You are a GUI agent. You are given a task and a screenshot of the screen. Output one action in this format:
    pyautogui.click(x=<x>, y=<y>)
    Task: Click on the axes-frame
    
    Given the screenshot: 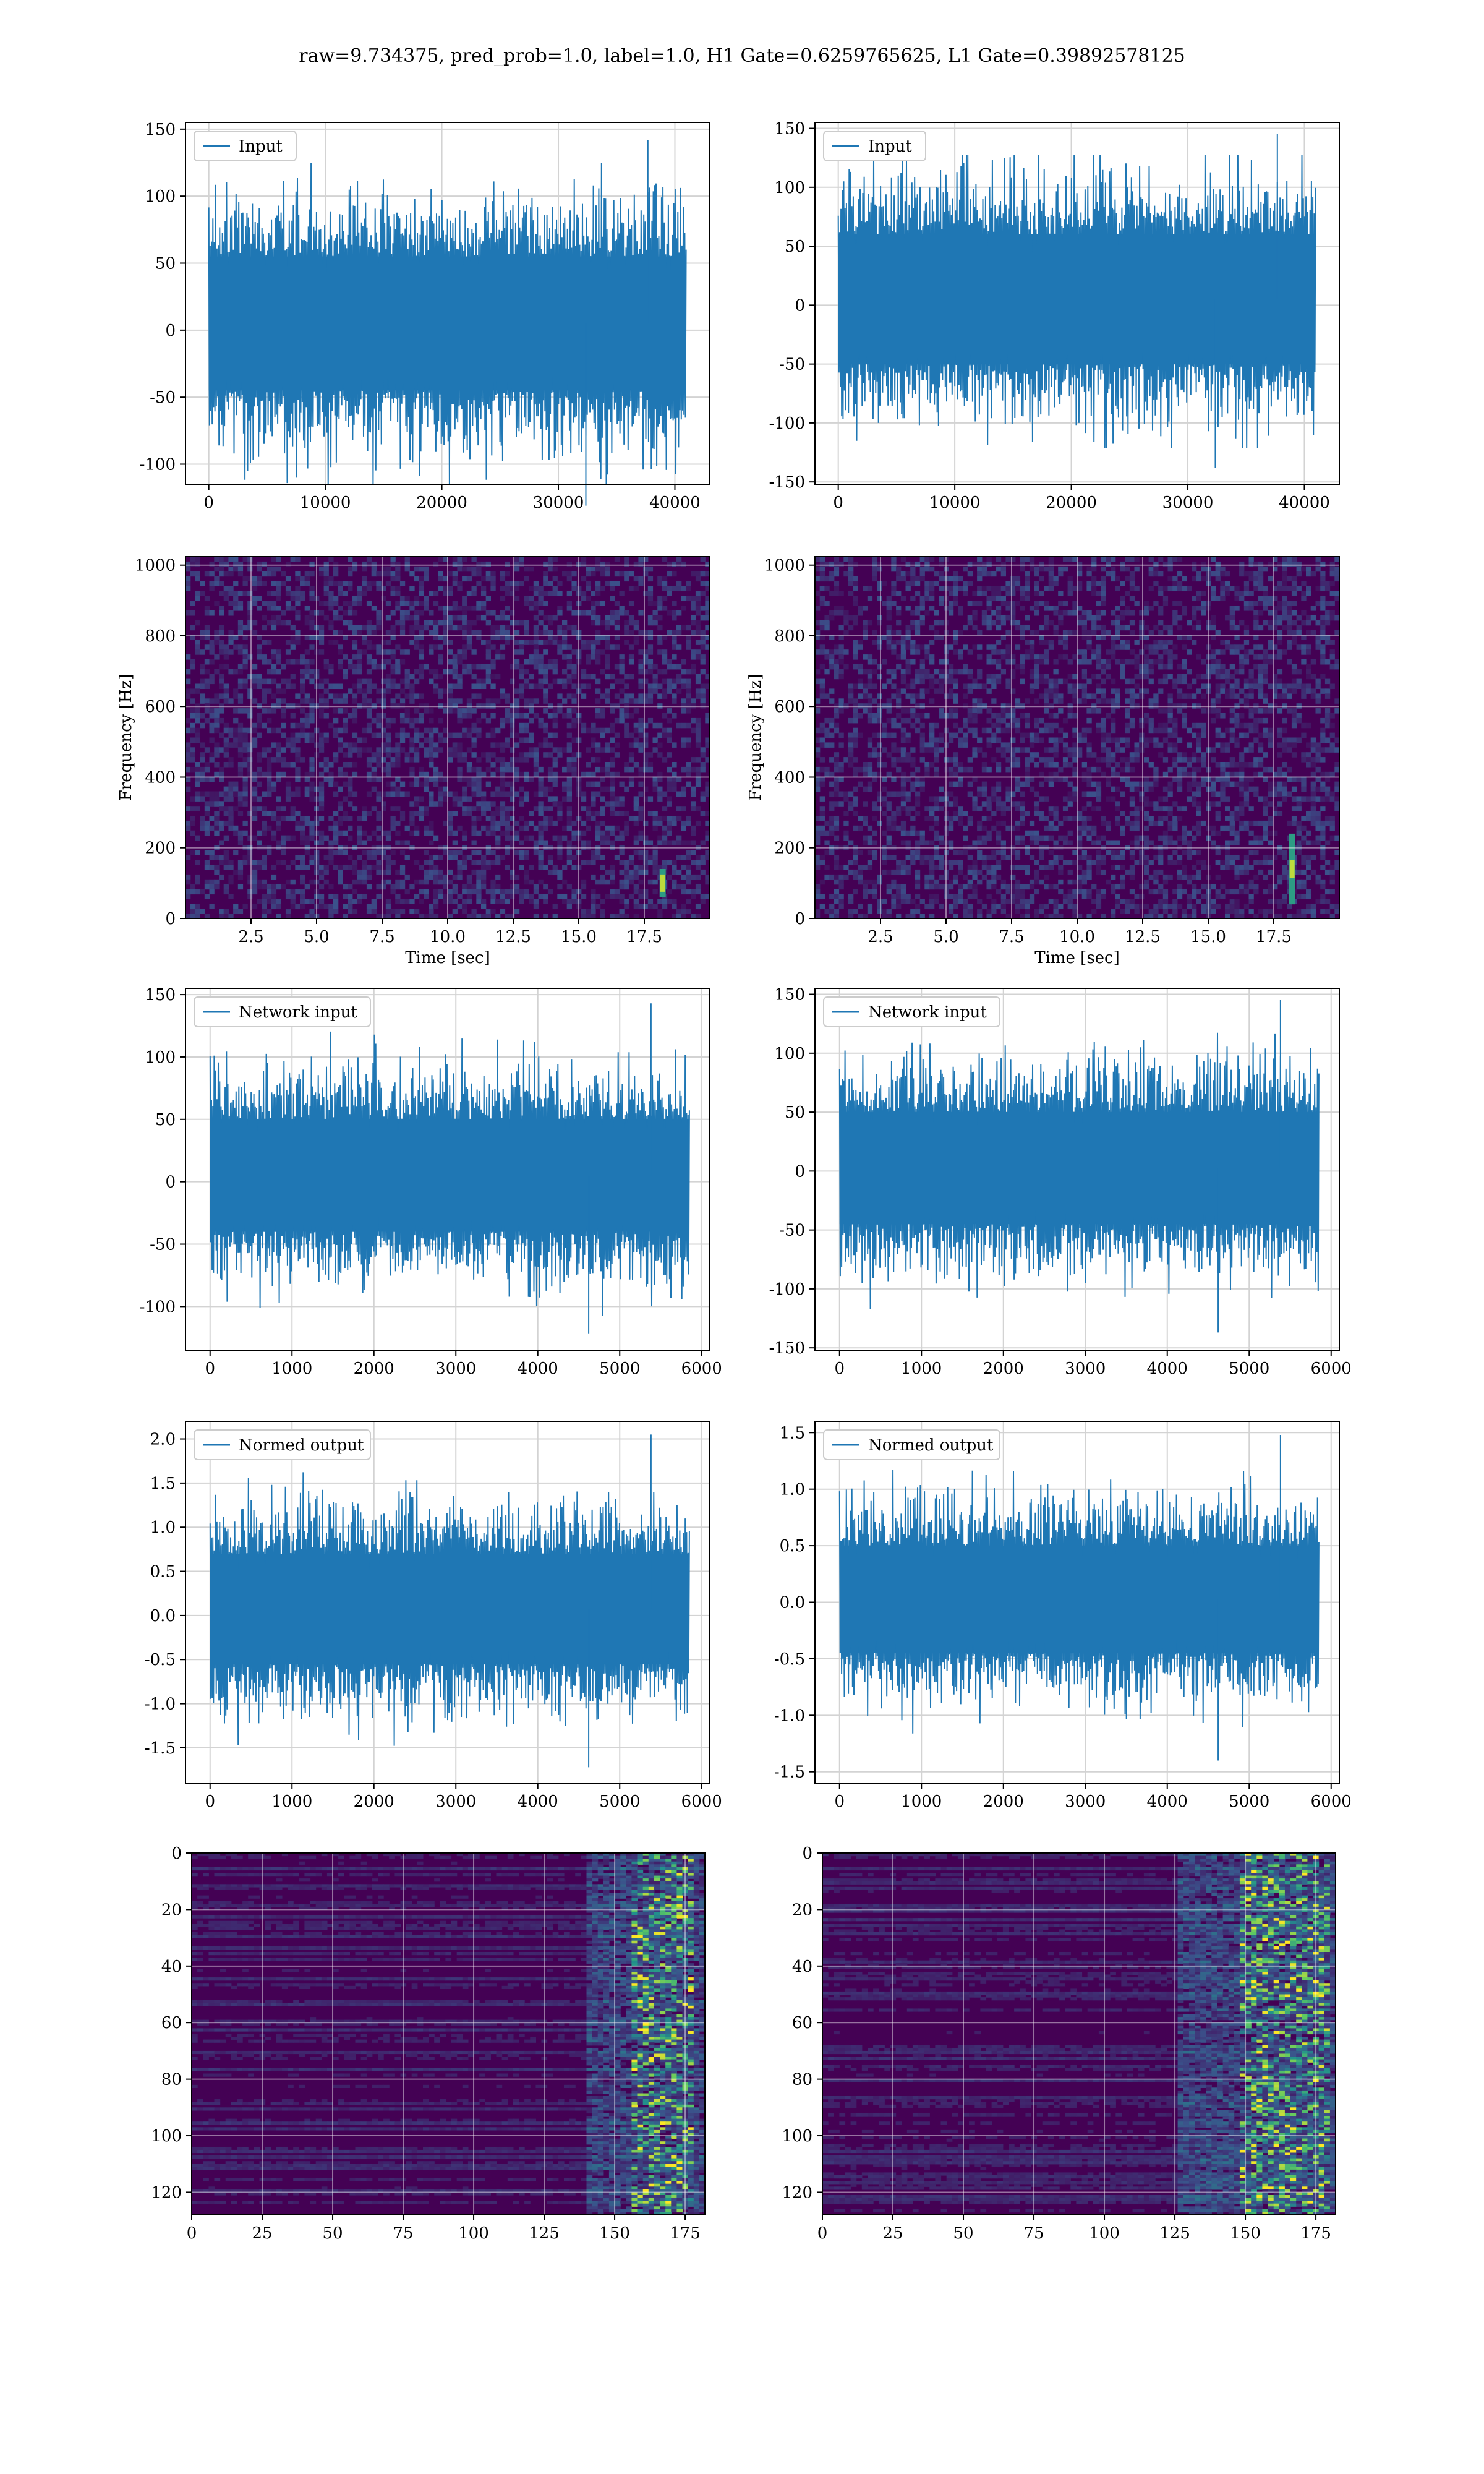 What is the action you would take?
    pyautogui.click(x=447, y=738)
    